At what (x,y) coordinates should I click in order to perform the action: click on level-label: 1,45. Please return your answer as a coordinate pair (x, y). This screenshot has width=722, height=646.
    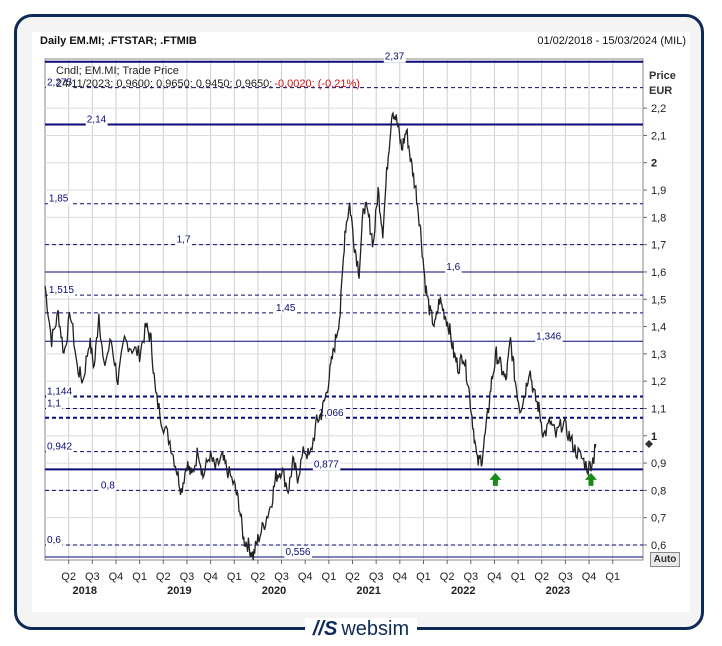
    Looking at the image, I should click on (286, 308).